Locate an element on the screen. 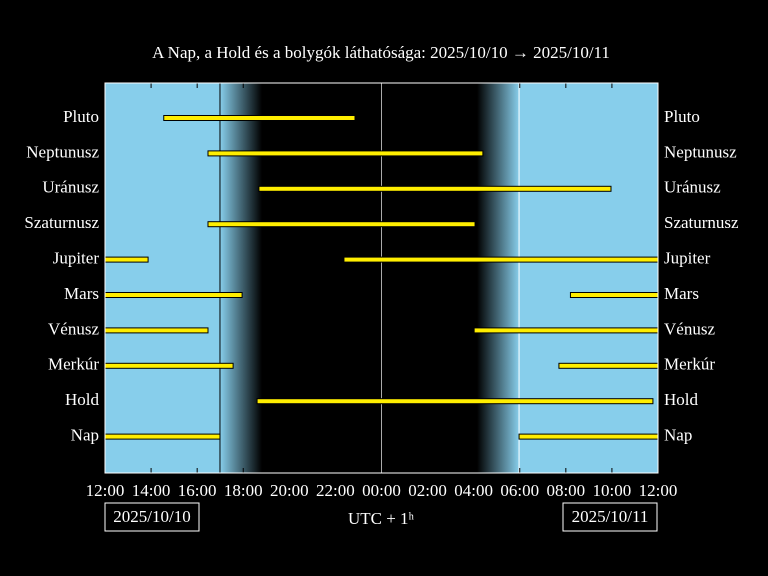 This screenshot has width=768, height=576. x-tick-label: 16:00 is located at coordinates (197, 490).